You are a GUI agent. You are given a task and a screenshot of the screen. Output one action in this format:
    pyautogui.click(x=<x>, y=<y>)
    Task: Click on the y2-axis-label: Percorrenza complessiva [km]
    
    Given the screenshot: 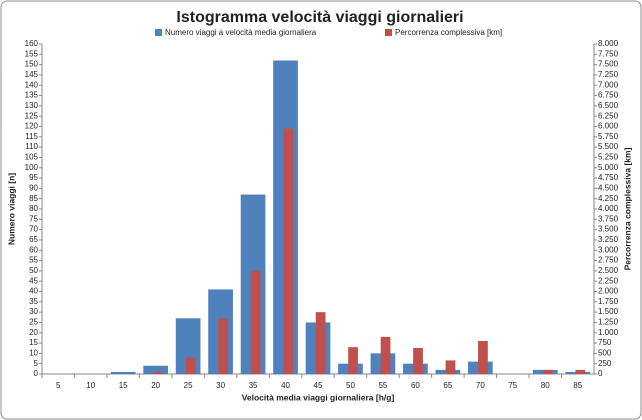 What is the action you would take?
    pyautogui.click(x=627, y=208)
    